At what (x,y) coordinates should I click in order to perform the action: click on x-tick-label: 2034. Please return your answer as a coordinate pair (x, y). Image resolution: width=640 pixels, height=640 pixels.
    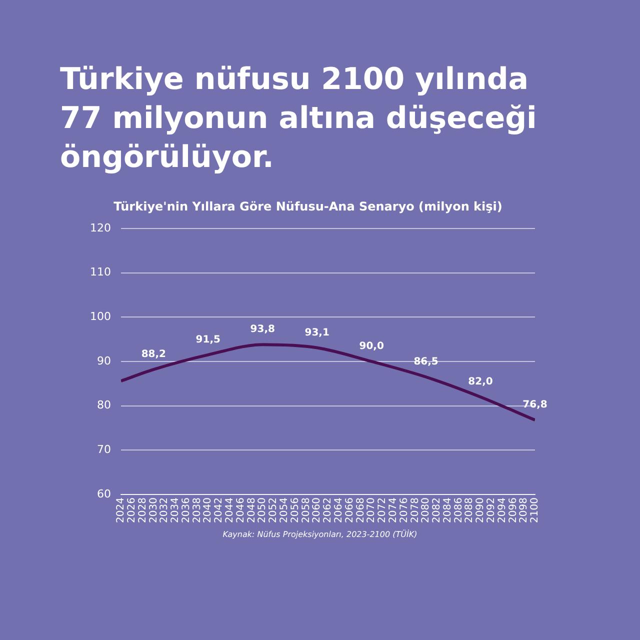
    Looking at the image, I should click on (176, 511).